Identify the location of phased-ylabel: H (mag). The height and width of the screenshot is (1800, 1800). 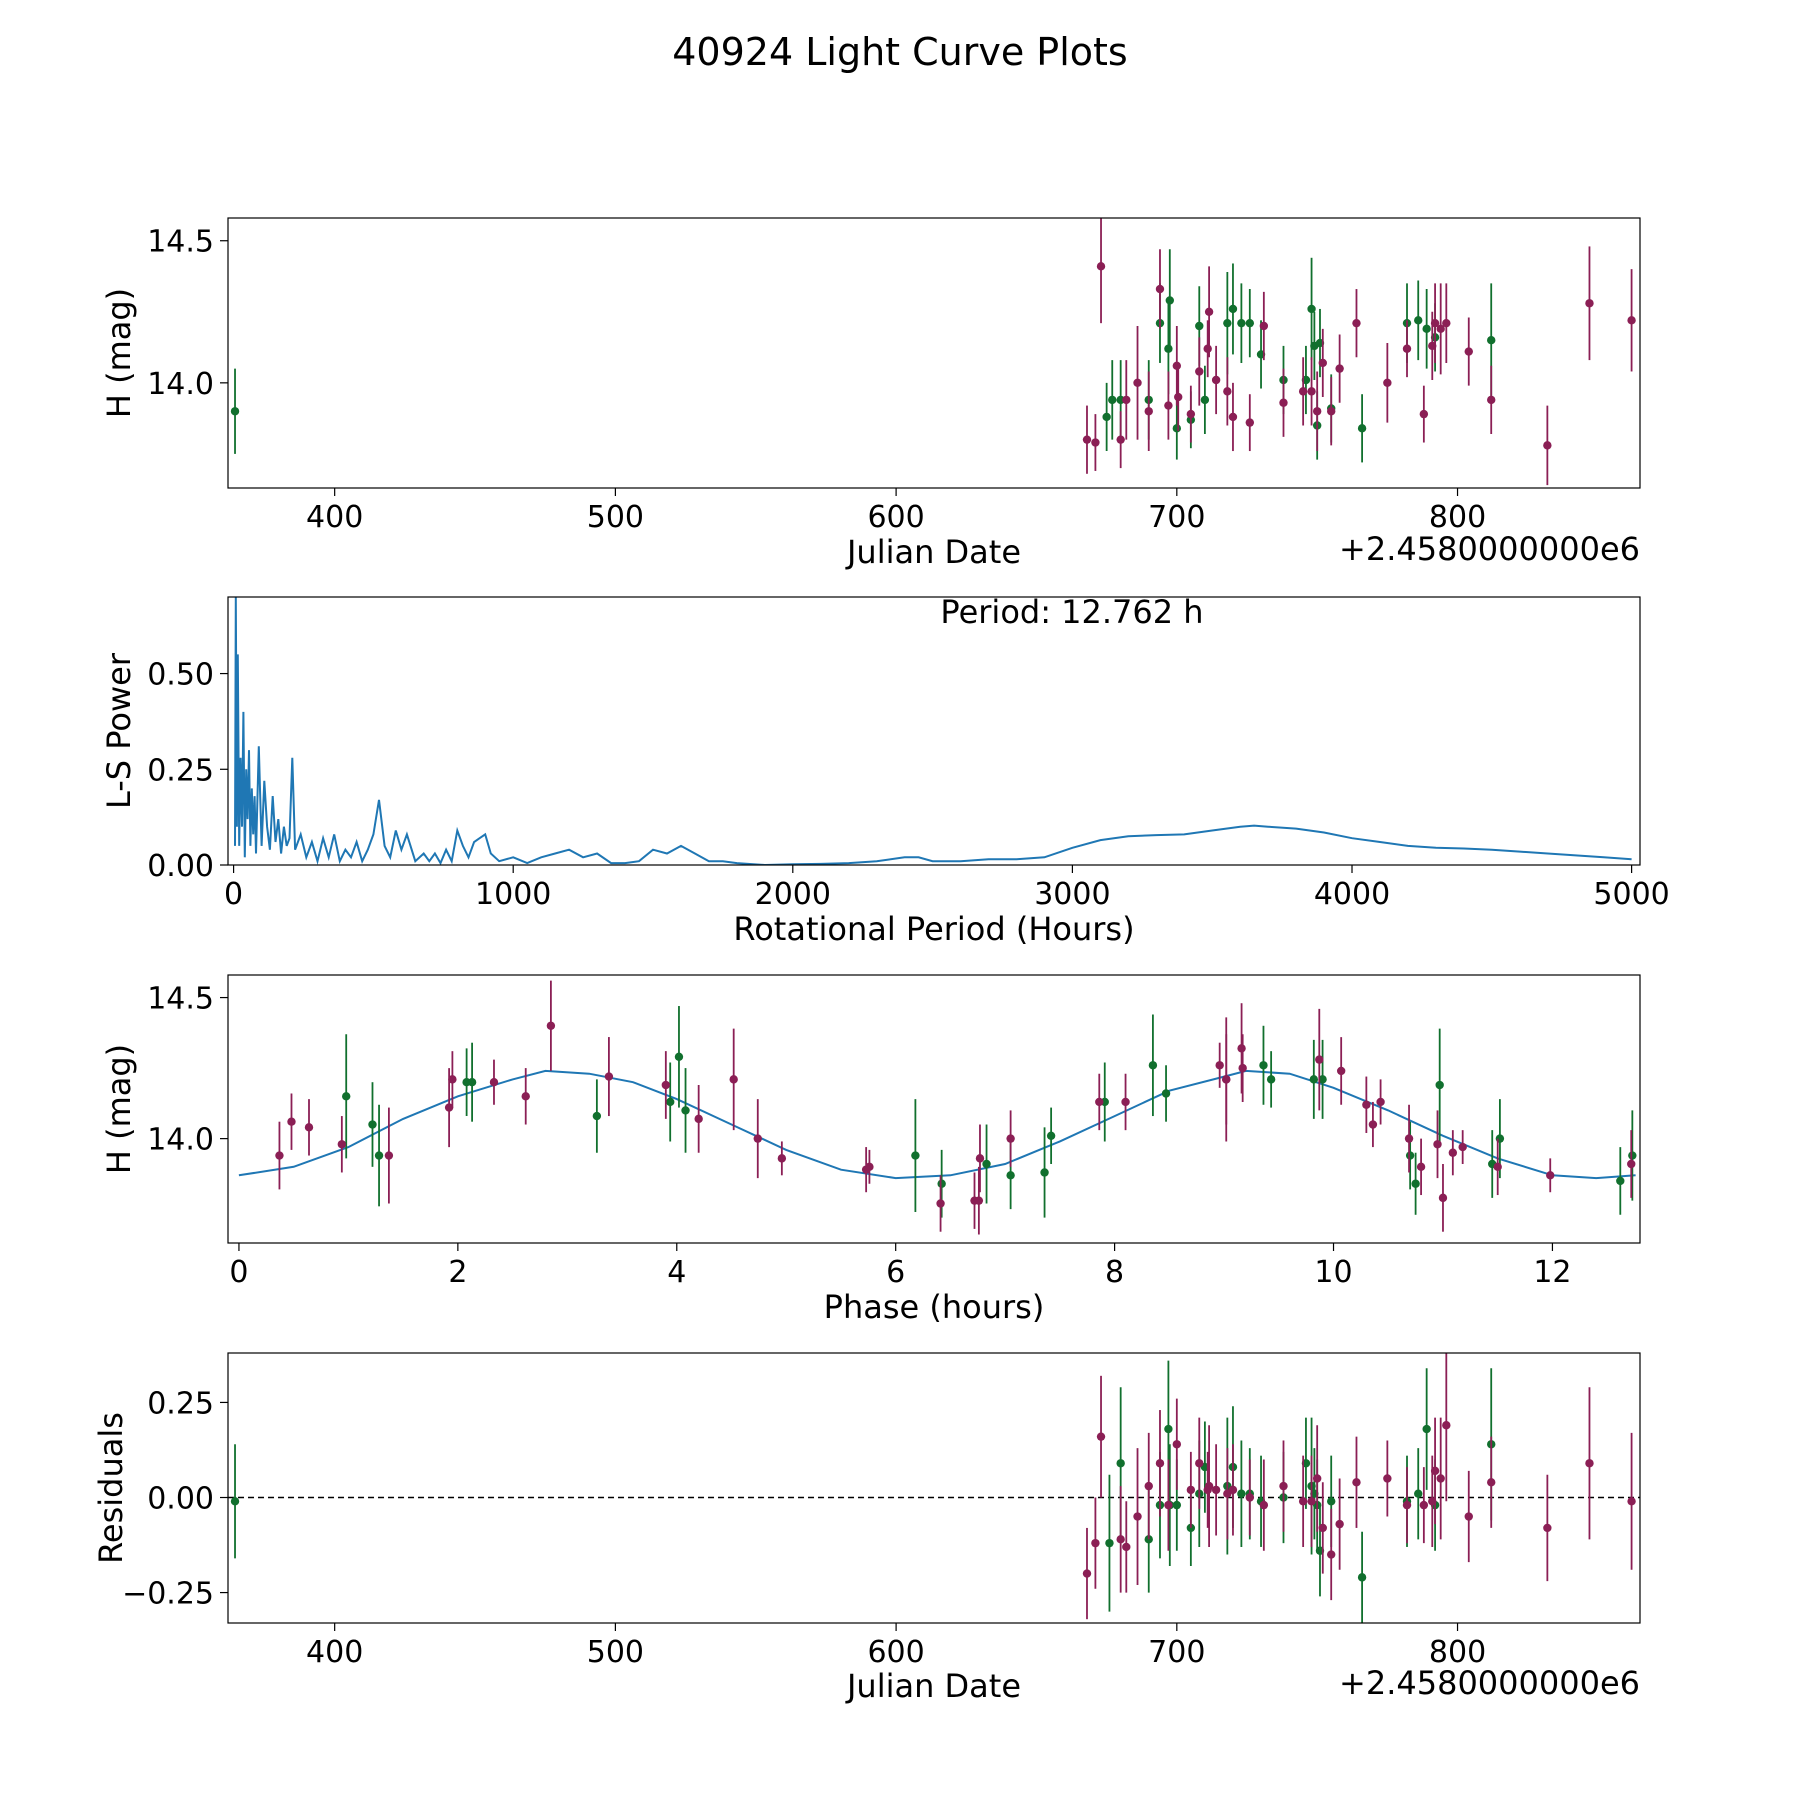
(119, 1109).